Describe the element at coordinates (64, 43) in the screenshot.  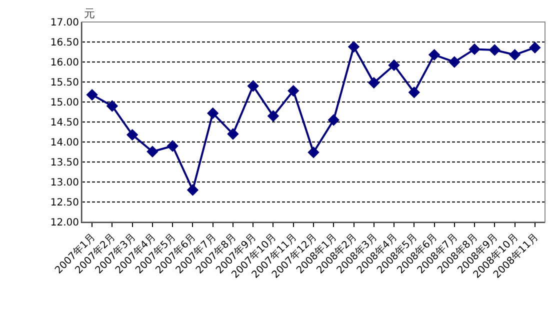
I see `y-tick-label: 16.50` at that location.